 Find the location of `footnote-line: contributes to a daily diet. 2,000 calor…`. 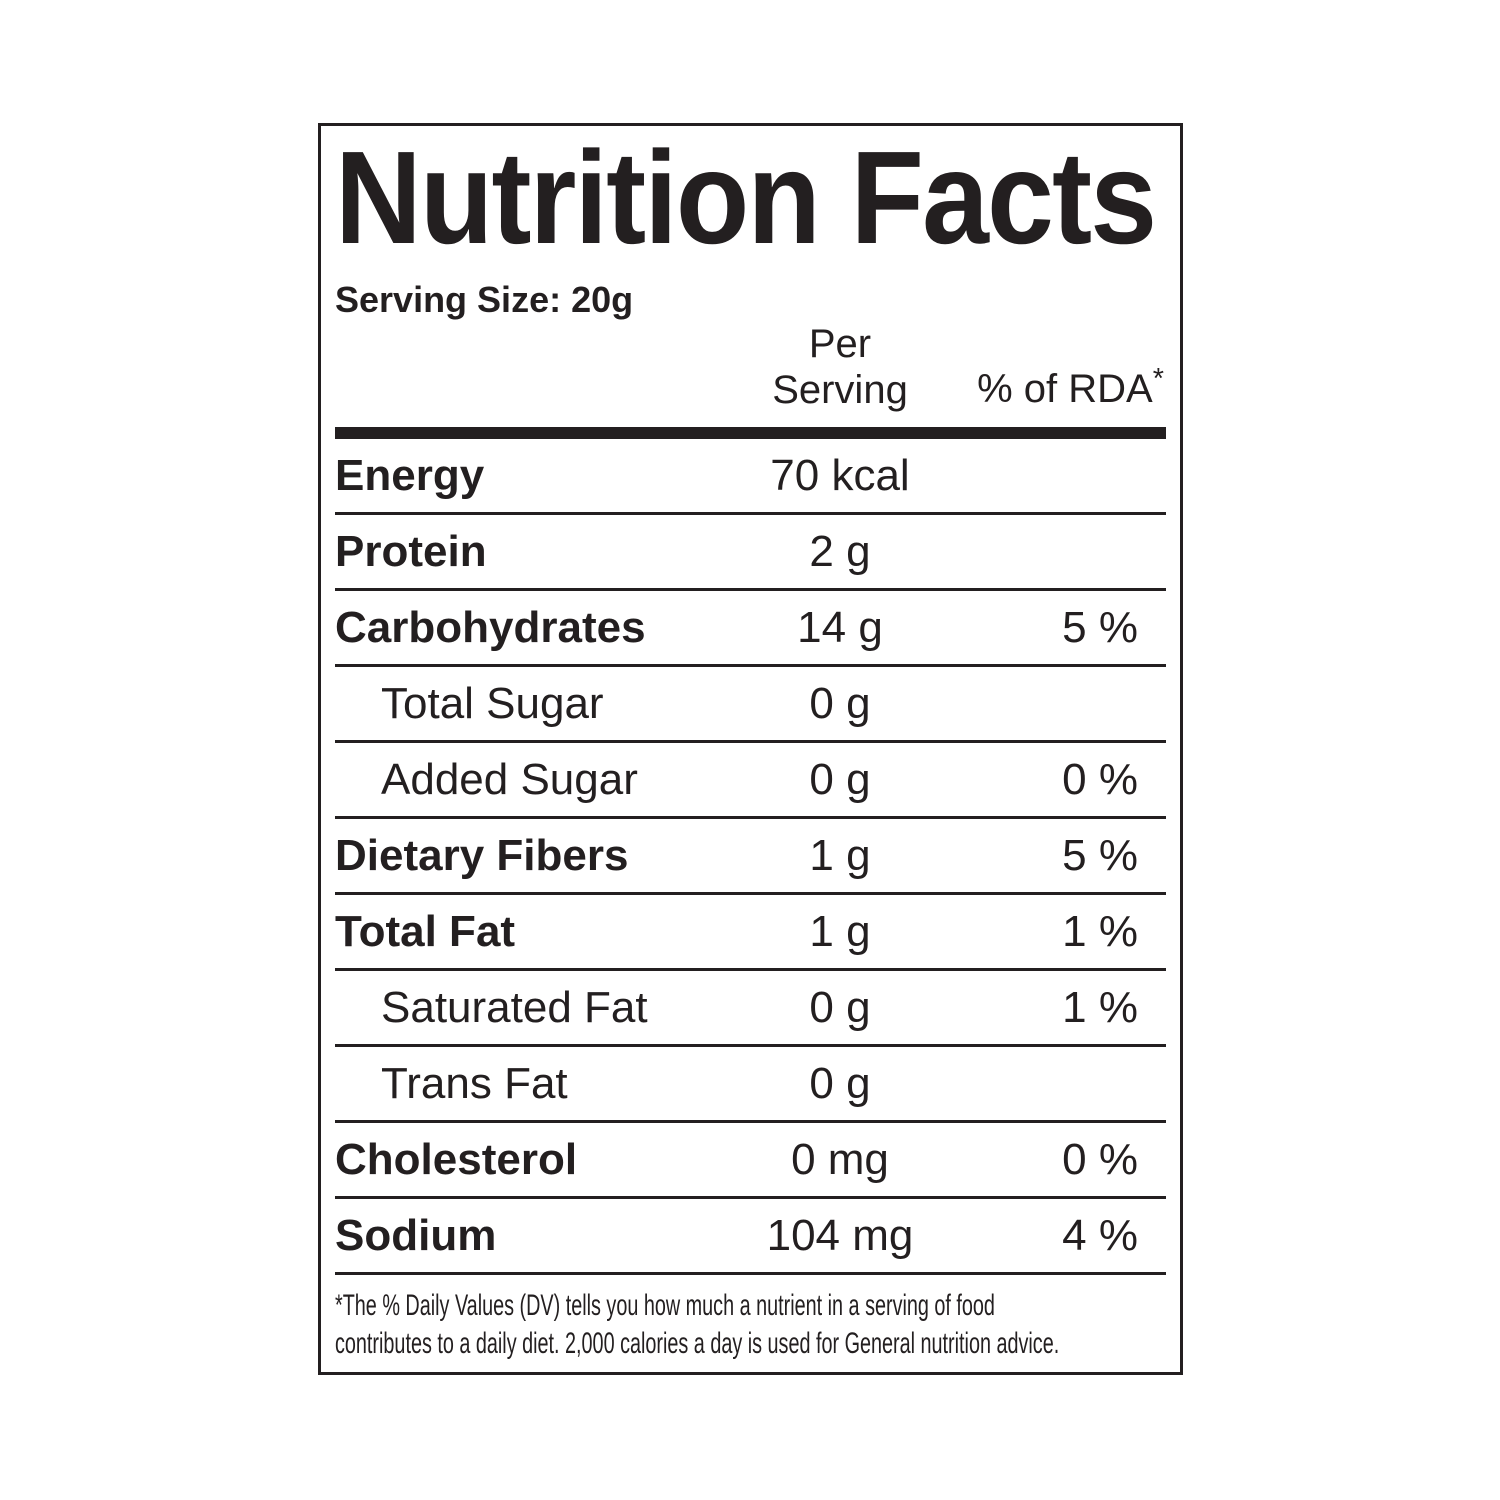

footnote-line: contributes to a daily diet. 2,000 calor… is located at coordinates (697, 1343).